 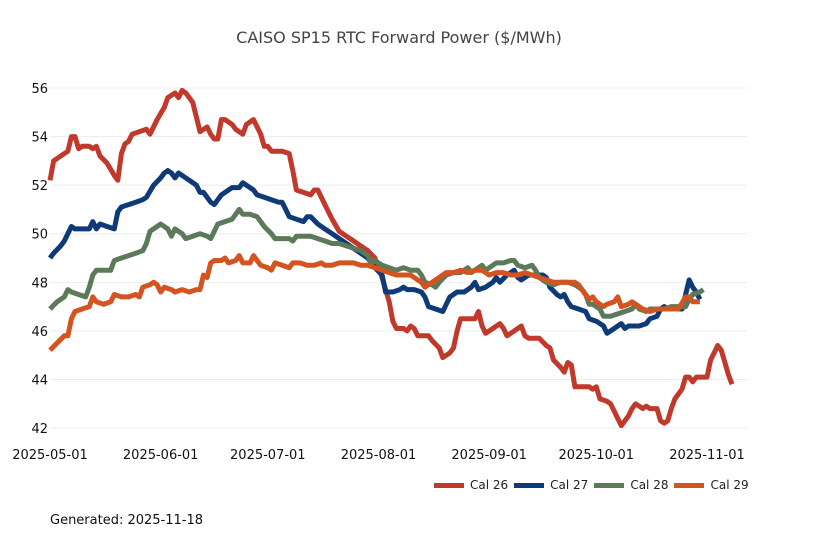 I want to click on legend-item-cal-26: Cal 26, so click(x=471, y=485).